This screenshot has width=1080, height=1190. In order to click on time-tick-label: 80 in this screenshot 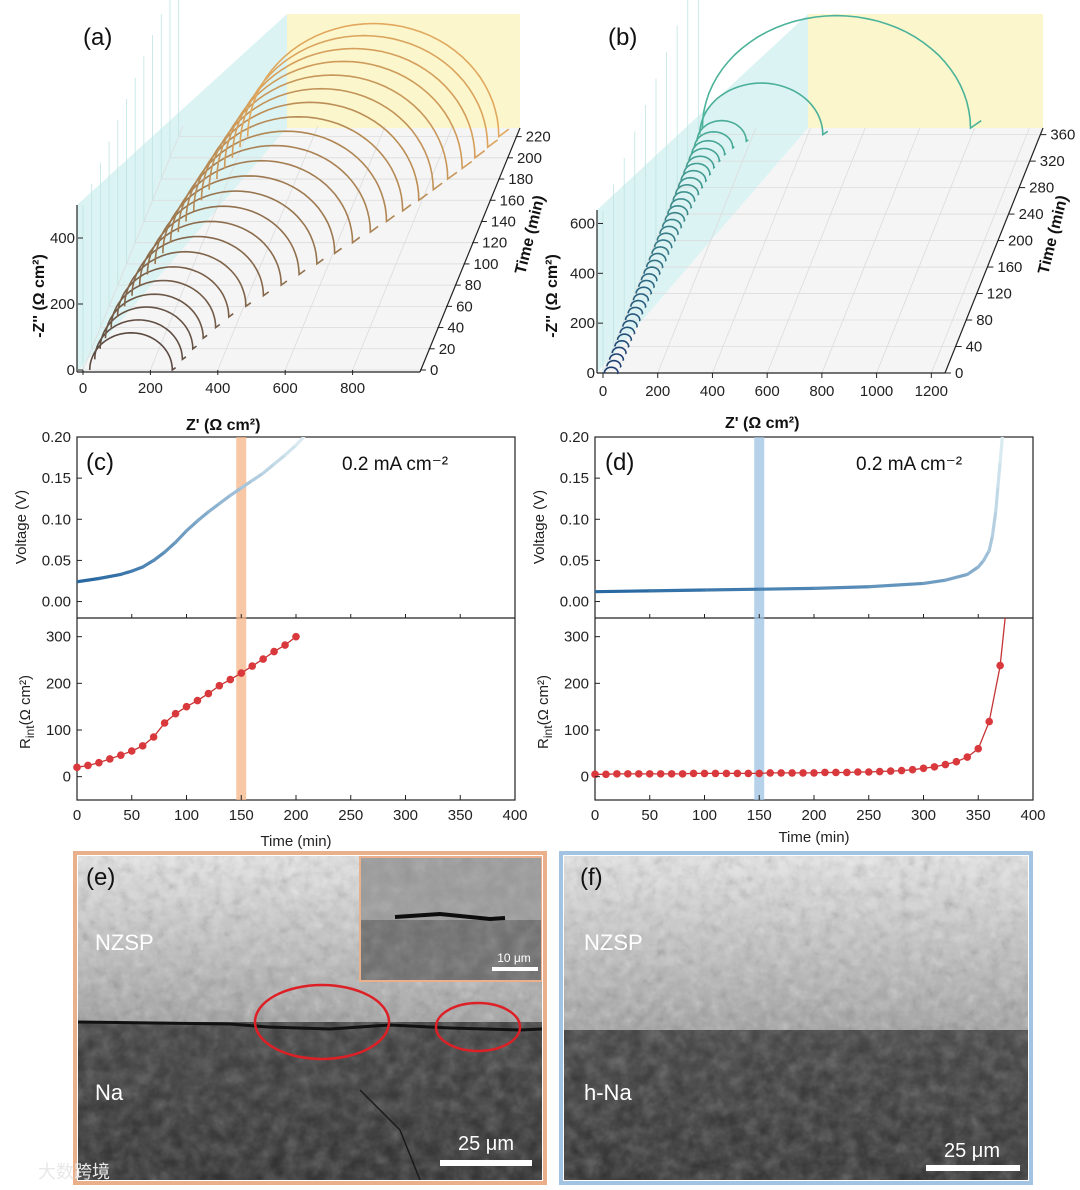, I will do `click(984, 320)`.